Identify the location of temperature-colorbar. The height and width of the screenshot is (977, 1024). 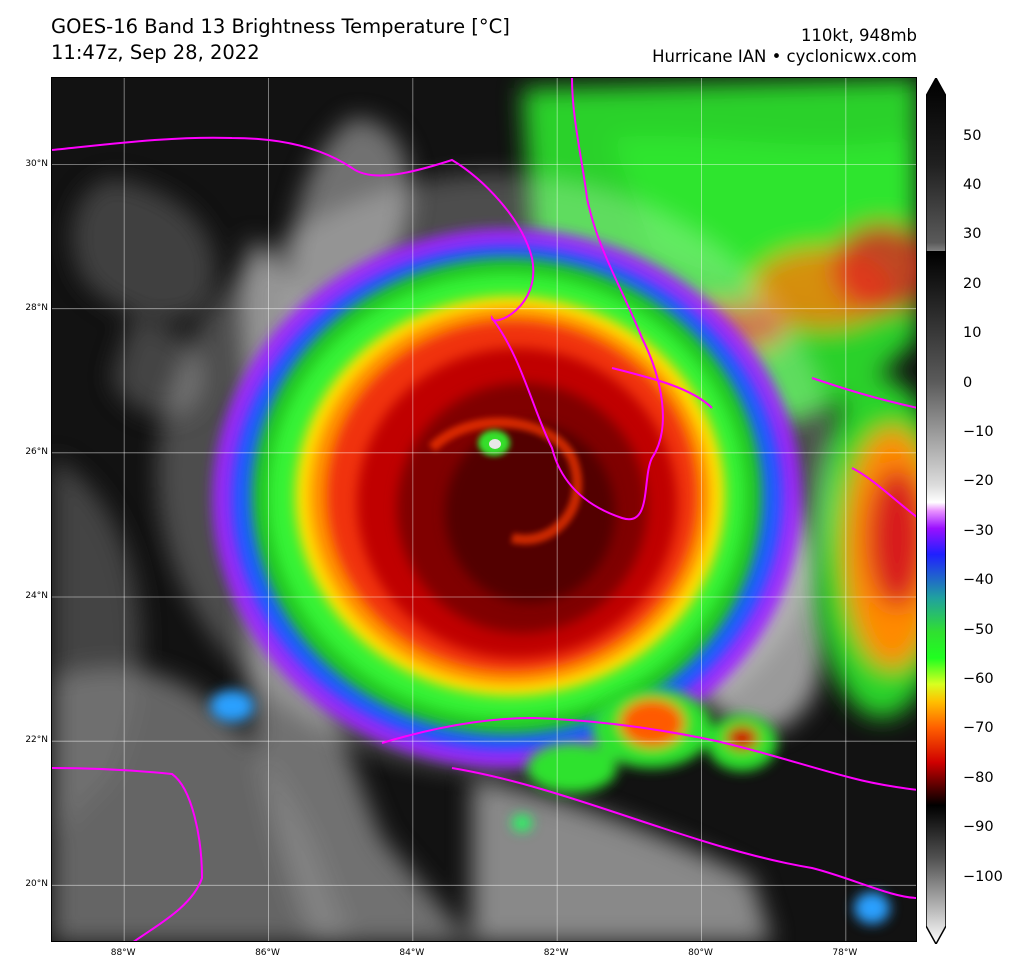
(936, 511).